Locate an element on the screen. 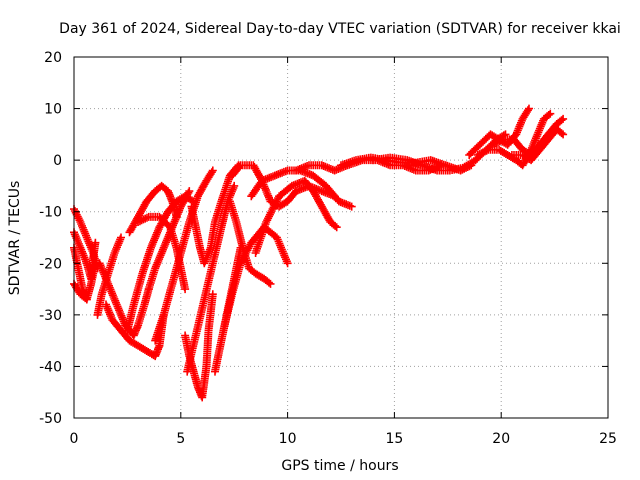 This screenshot has height=480, width=640. y-tick-label: -30 is located at coordinates (50, 316).